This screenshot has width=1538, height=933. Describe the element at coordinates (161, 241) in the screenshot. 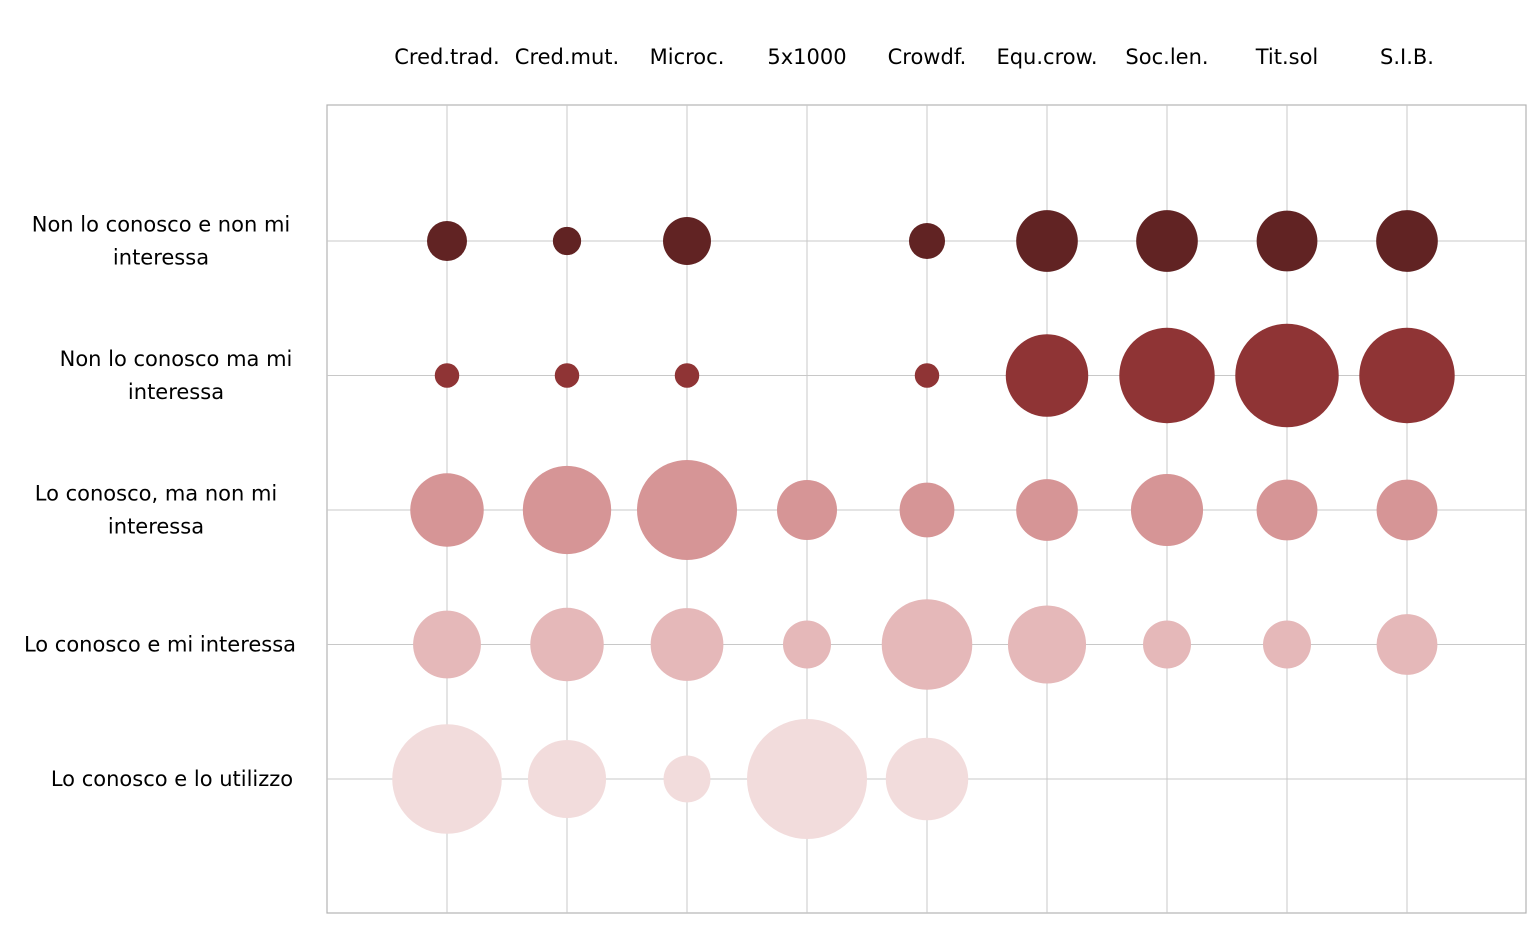

I see `row-label: Non lo conosco e non mi interessa` at that location.